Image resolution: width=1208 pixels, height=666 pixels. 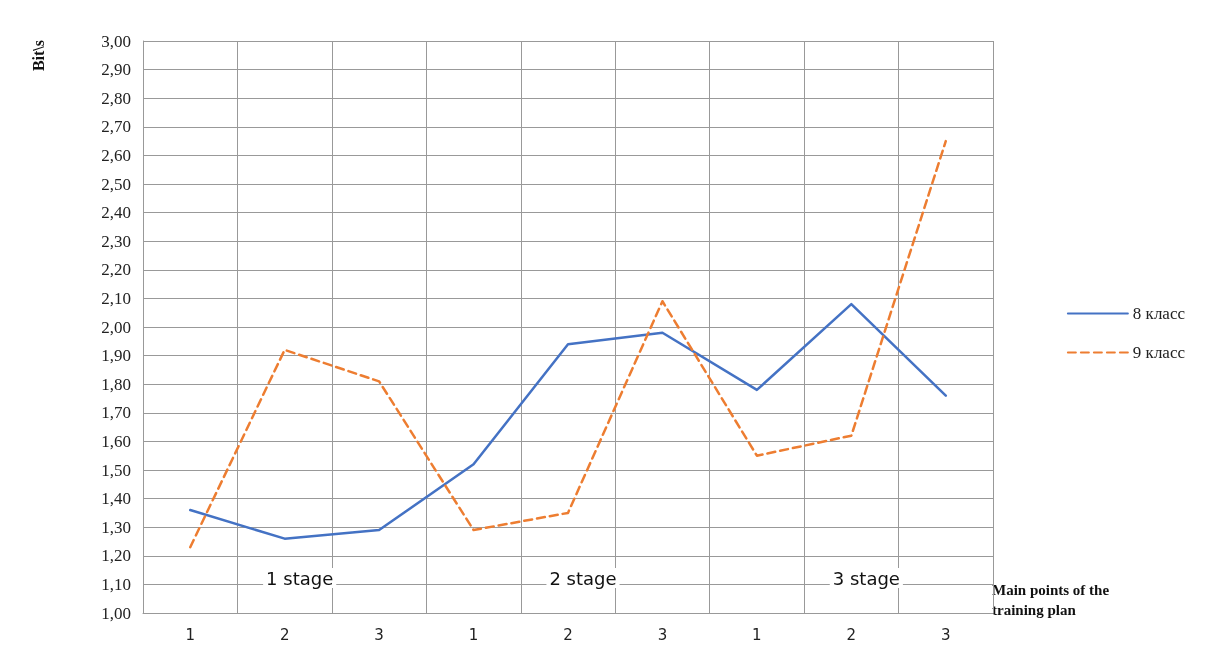 What do you see at coordinates (116, 556) in the screenshot?
I see `y-tick-label: 1,20` at bounding box center [116, 556].